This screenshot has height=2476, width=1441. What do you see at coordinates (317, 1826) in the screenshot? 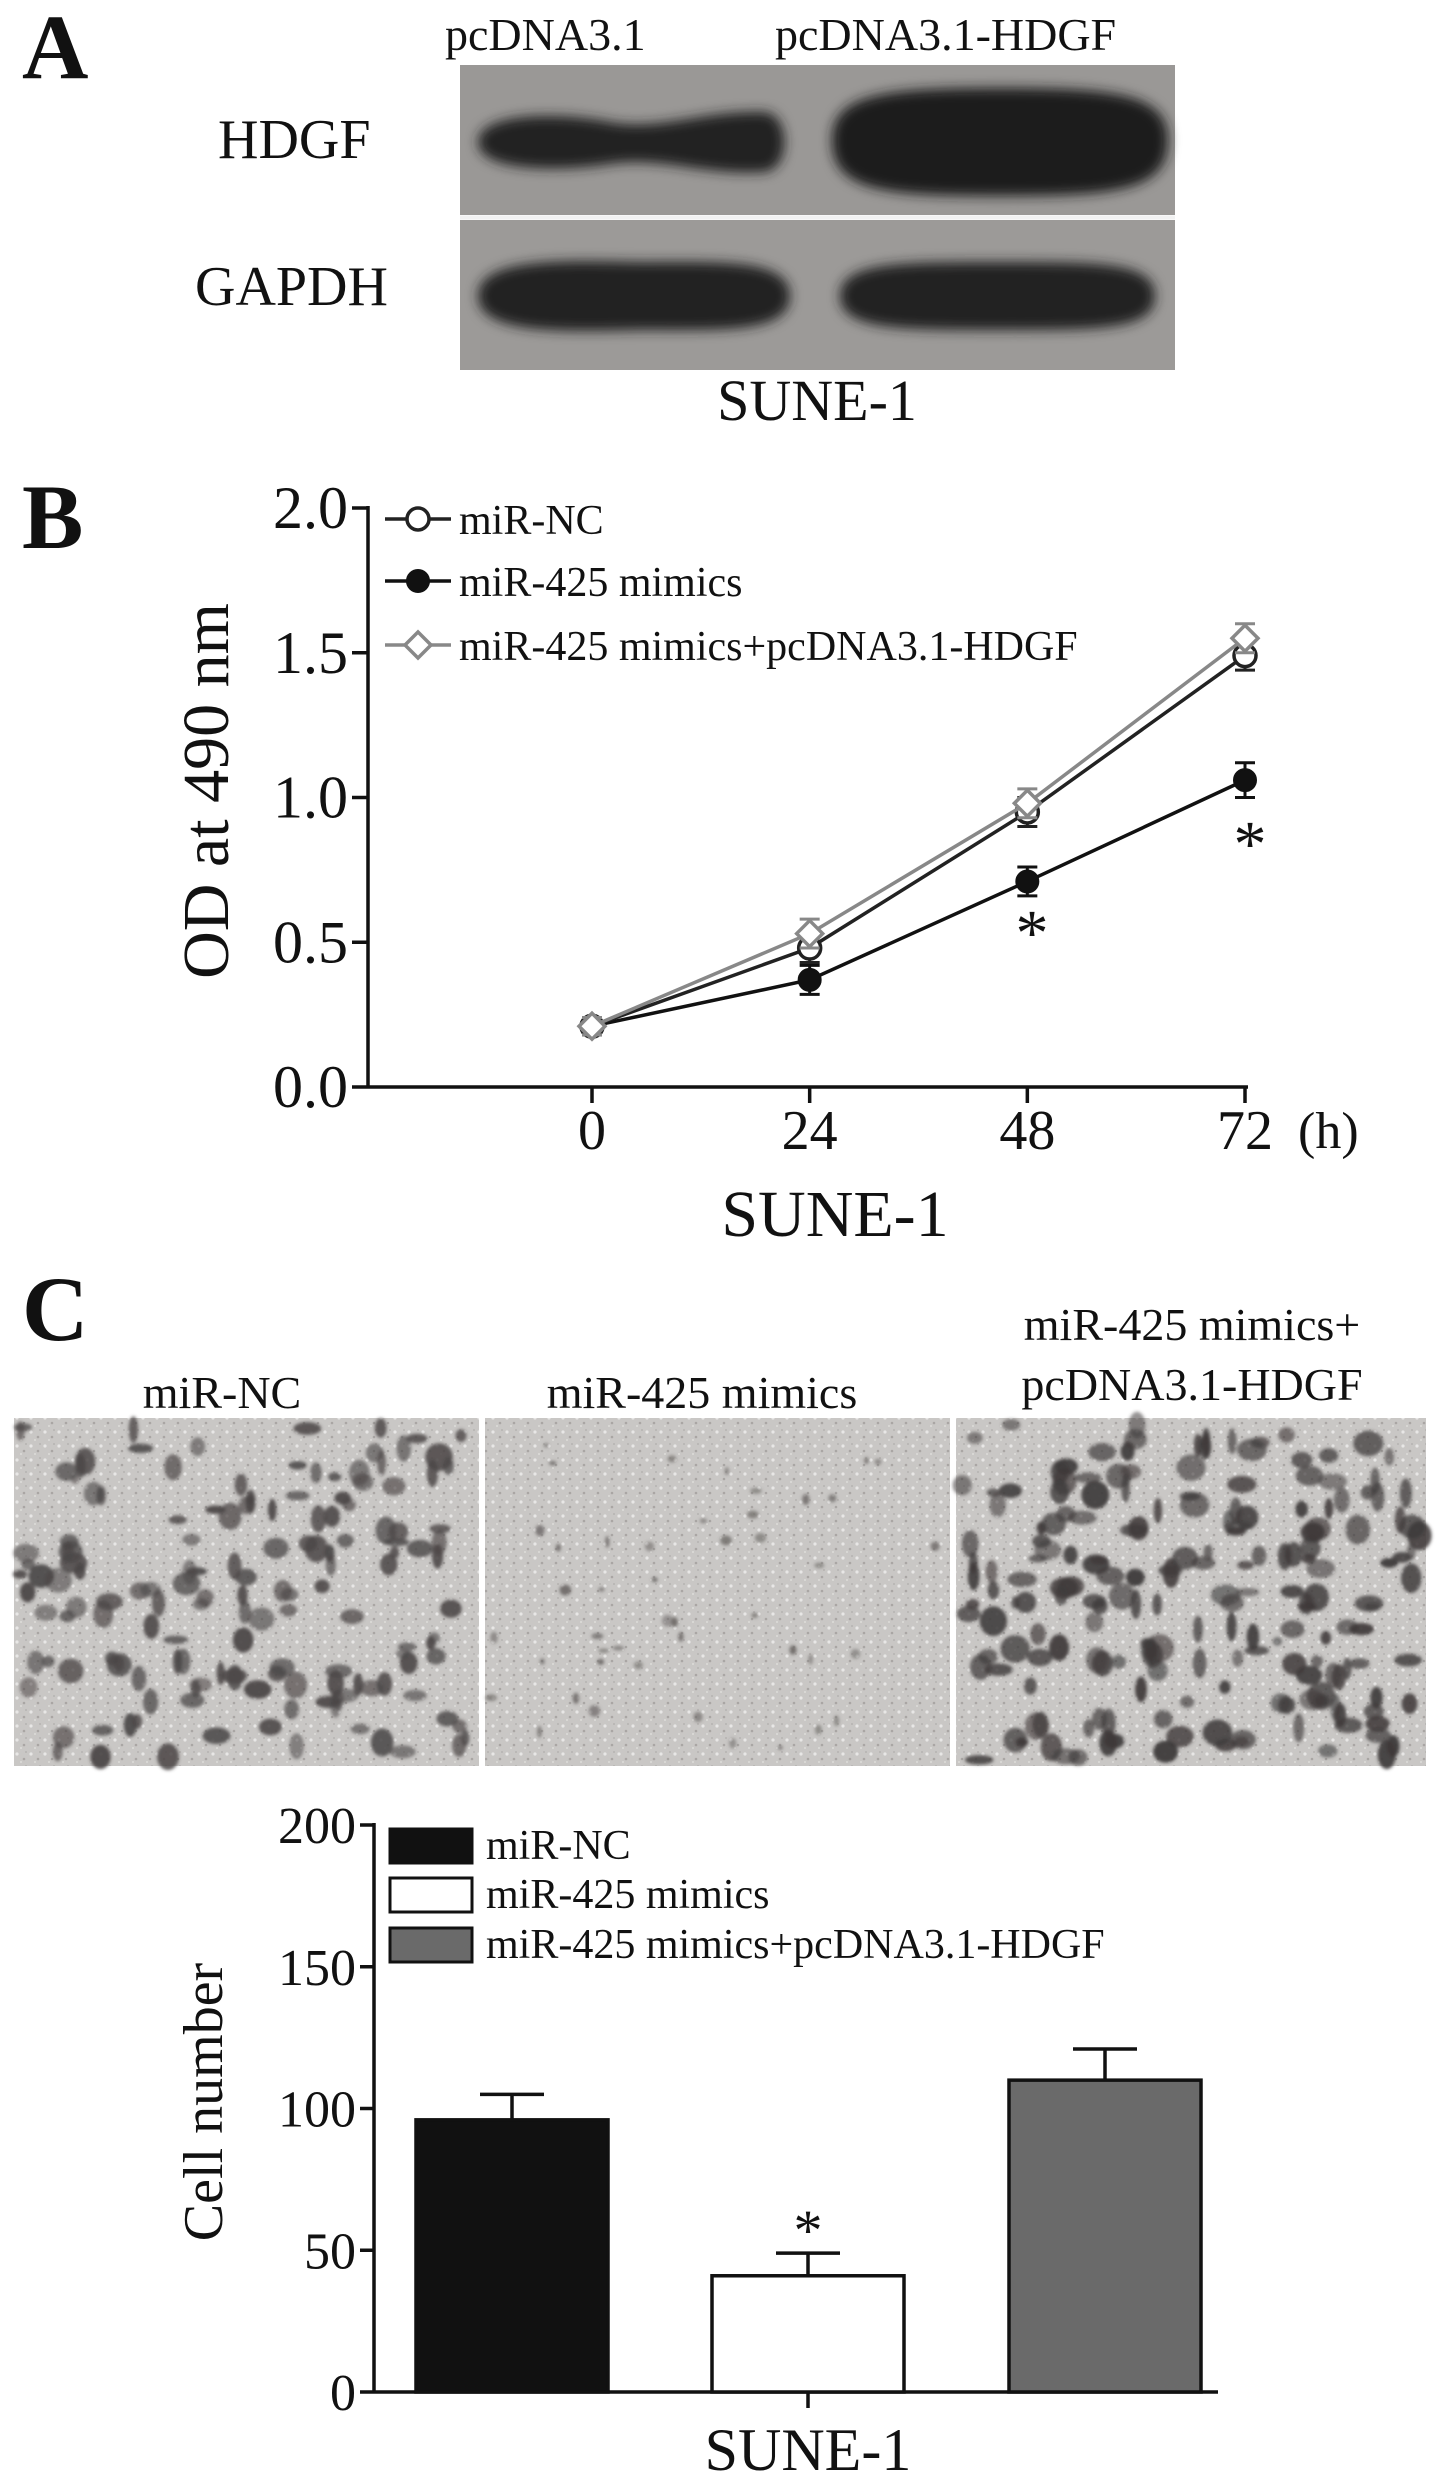
I see `bar-chart-ytick-label: 200` at bounding box center [317, 1826].